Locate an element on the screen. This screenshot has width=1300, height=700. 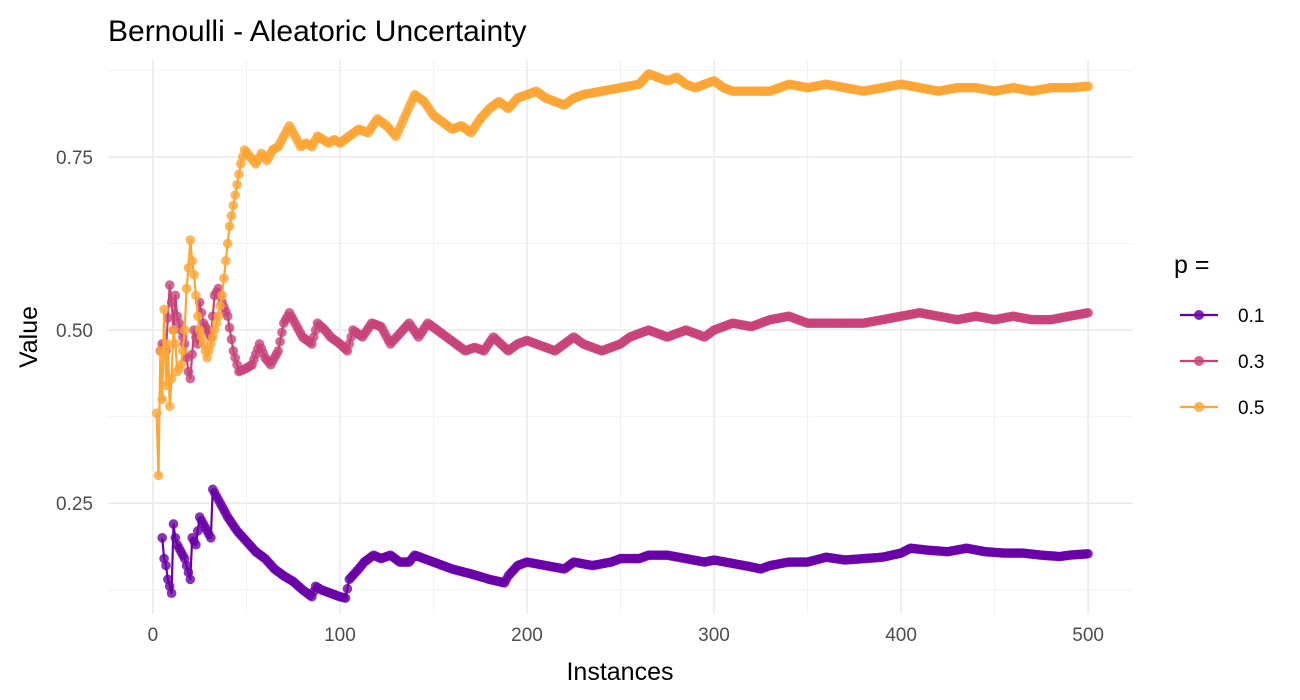
x-tick-label: 0 is located at coordinates (153, 635).